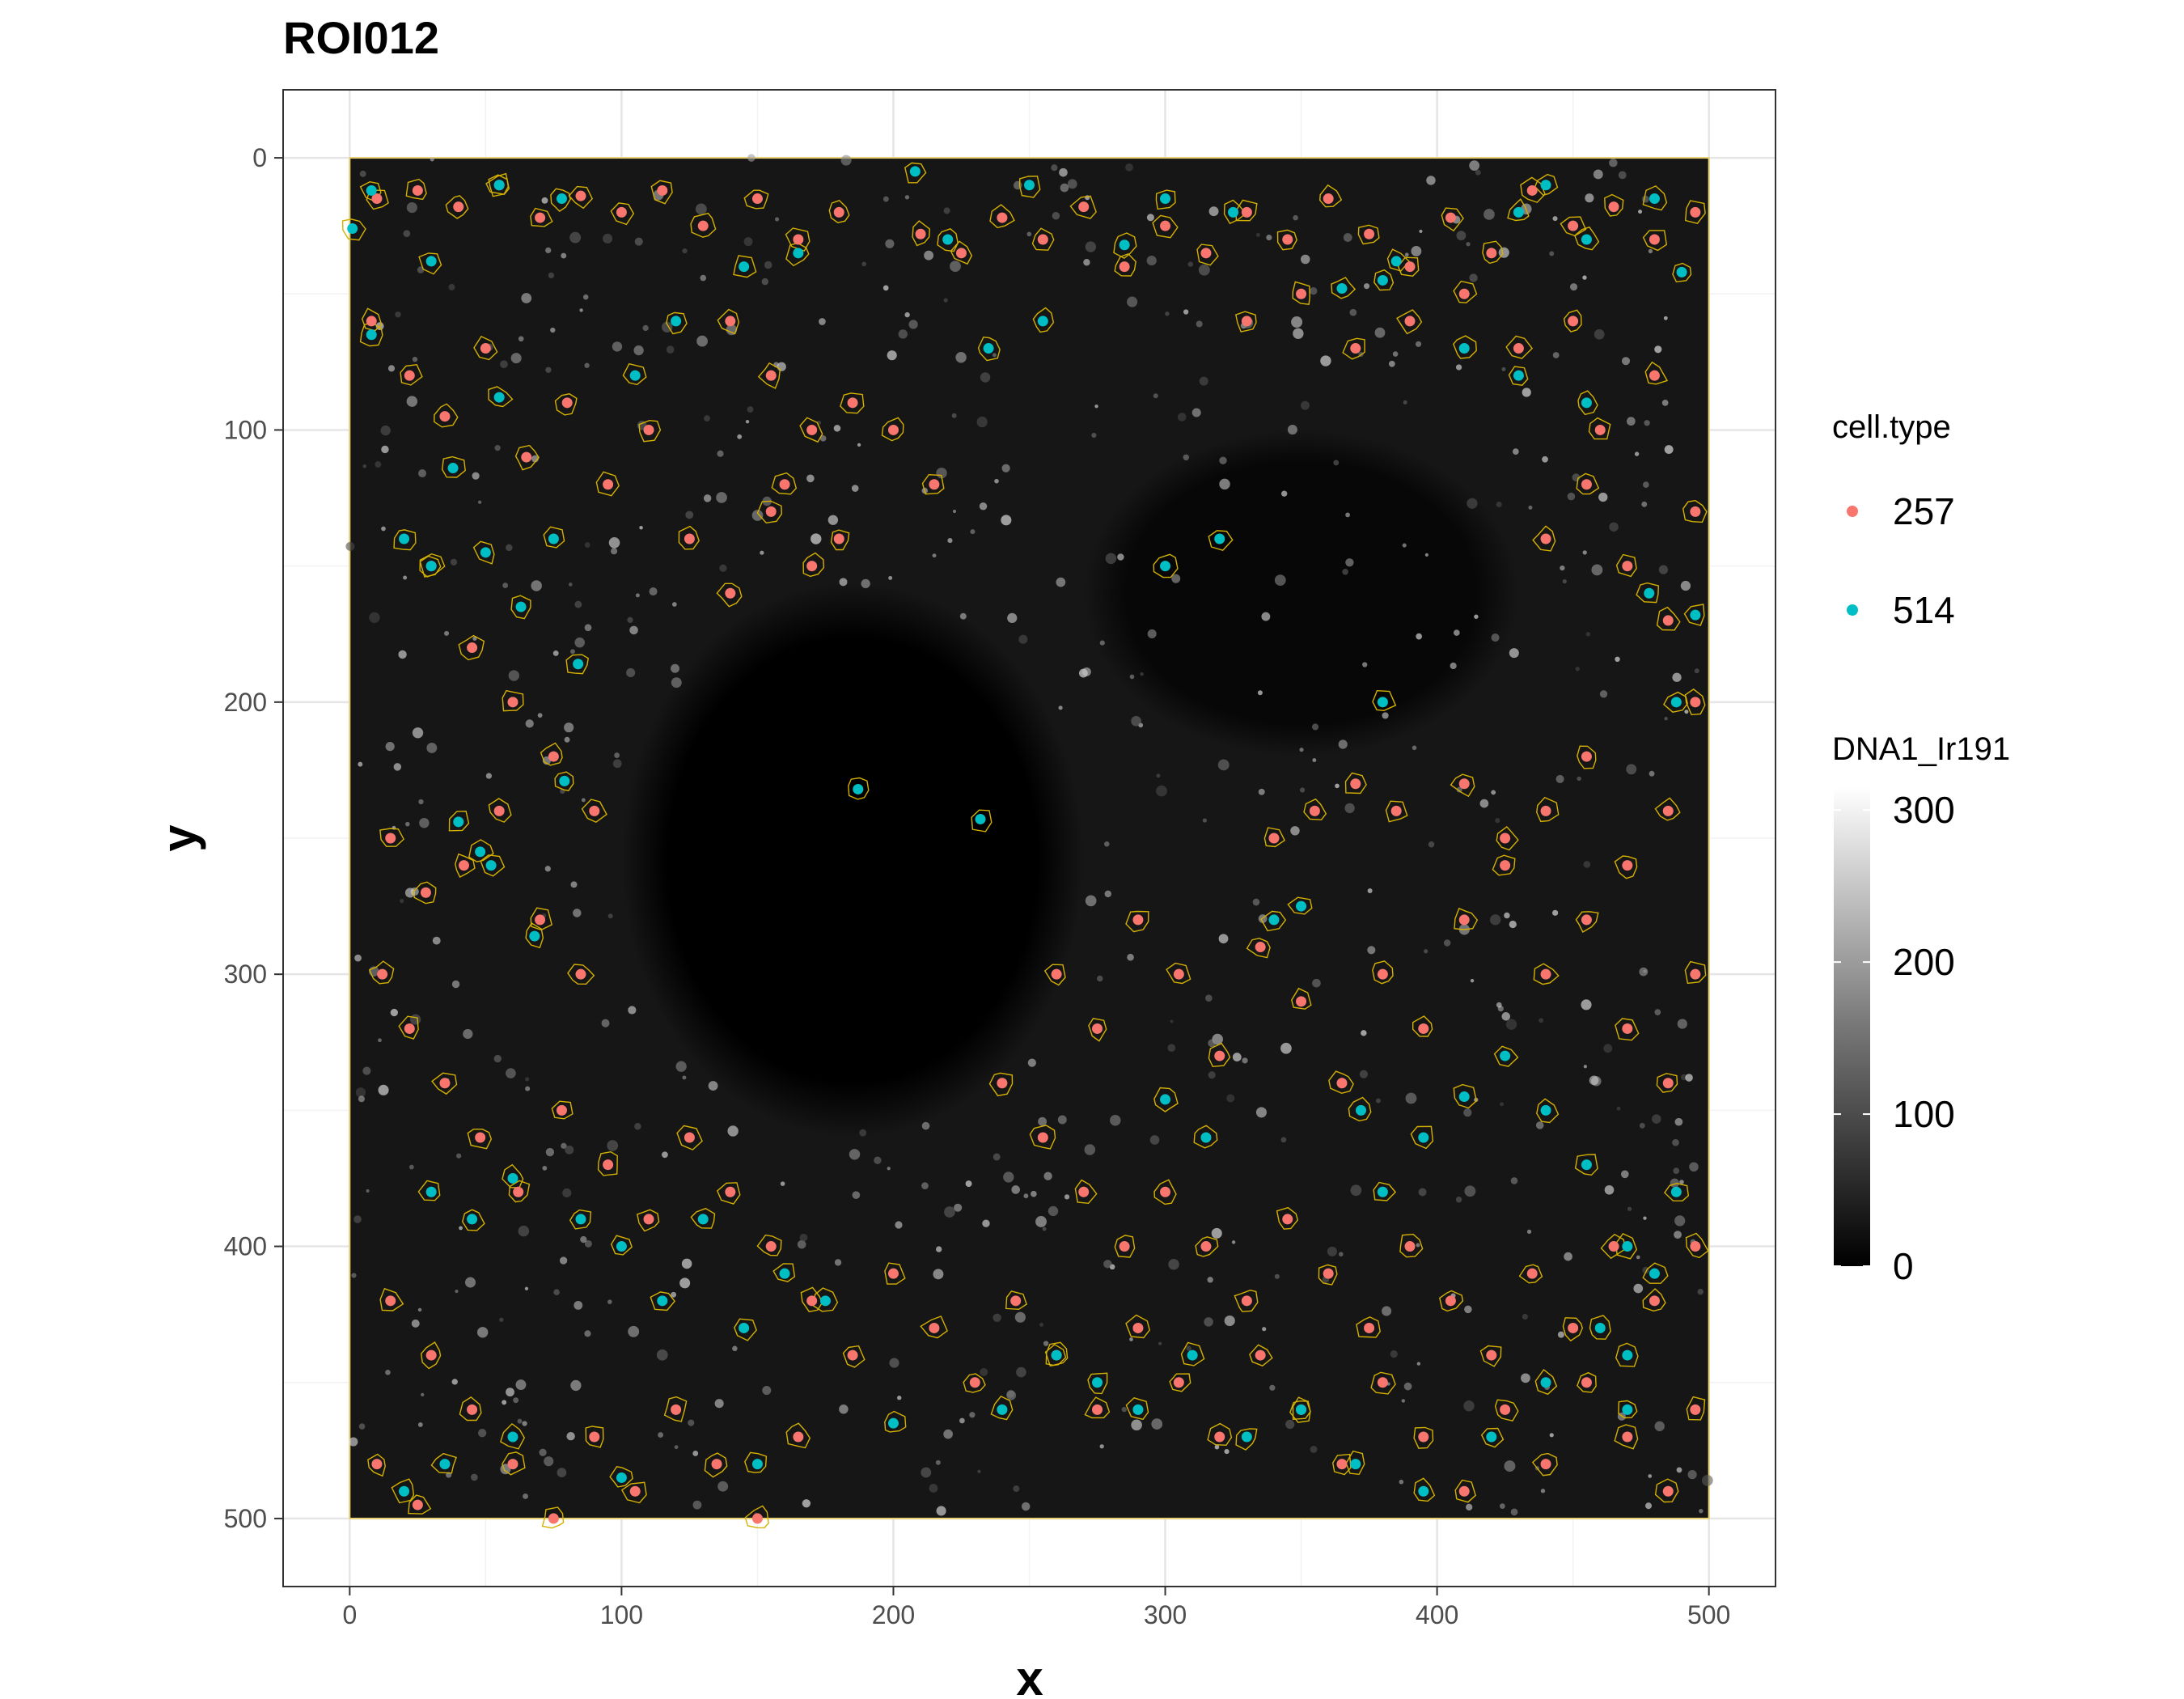 The width and height of the screenshot is (2184, 1699). I want to click on legend-label-514: 514, so click(1924, 610).